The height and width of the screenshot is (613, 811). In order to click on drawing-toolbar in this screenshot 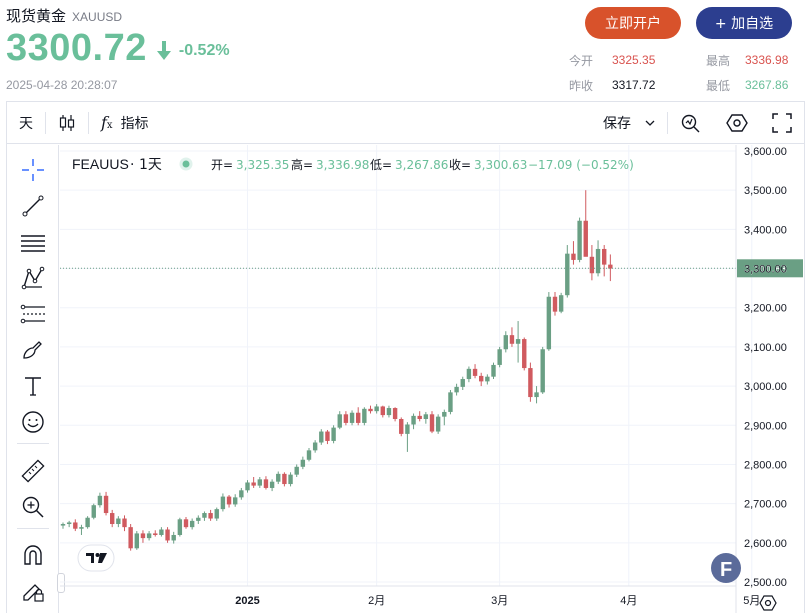, I will do `click(36, 379)`.